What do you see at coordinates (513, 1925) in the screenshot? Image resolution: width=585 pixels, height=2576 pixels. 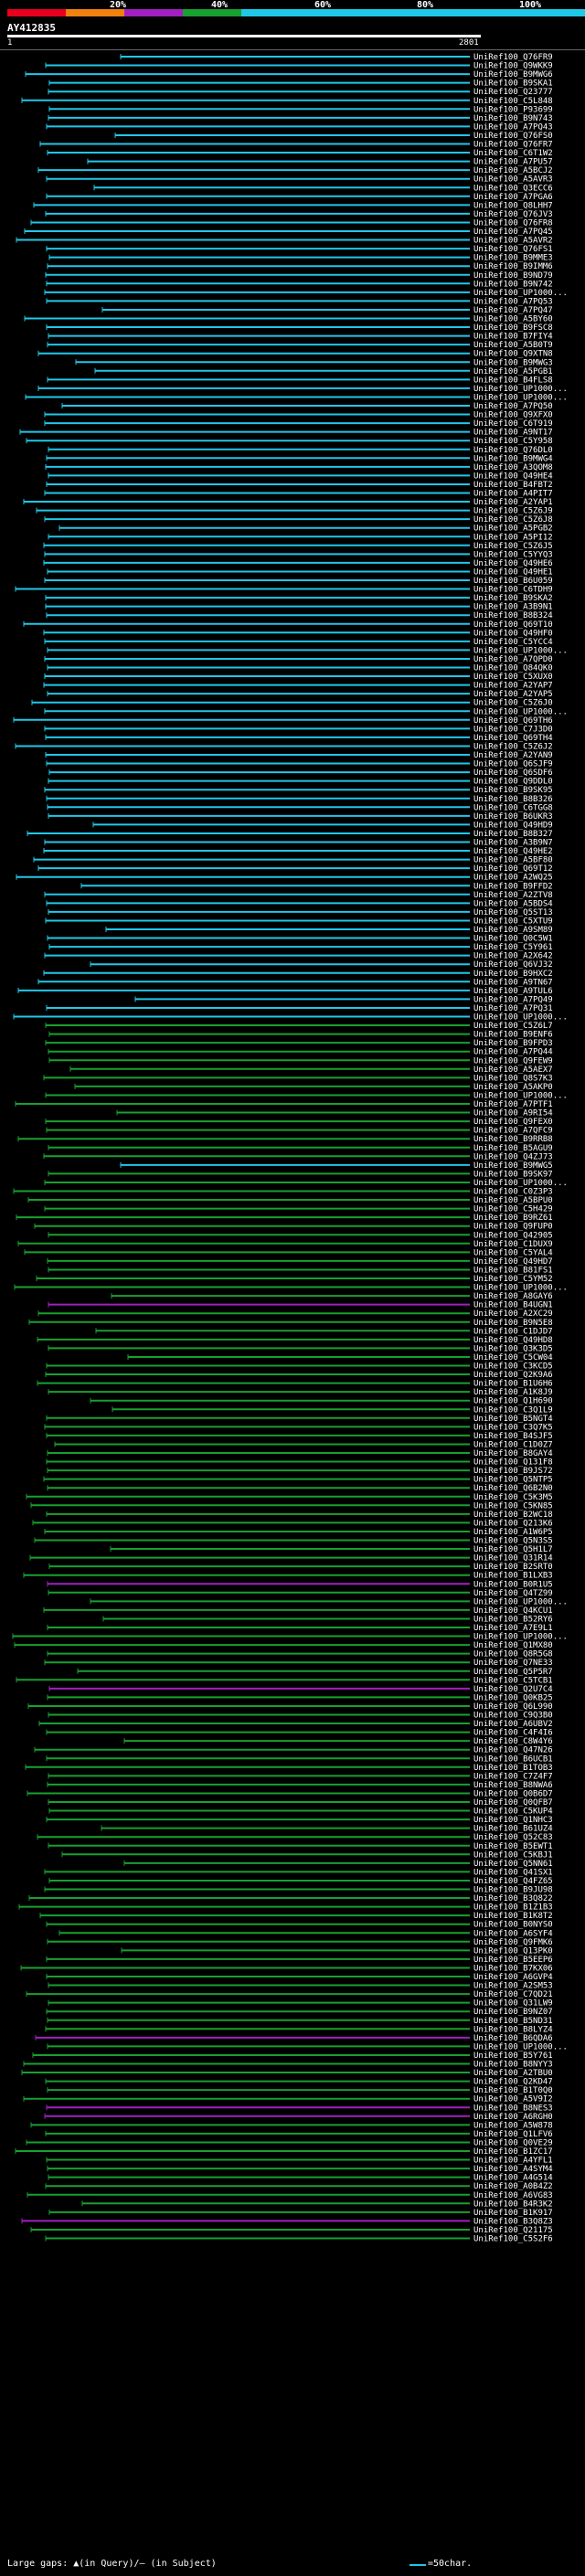 I see `hit-label: UniRef100_B0NYS0` at bounding box center [513, 1925].